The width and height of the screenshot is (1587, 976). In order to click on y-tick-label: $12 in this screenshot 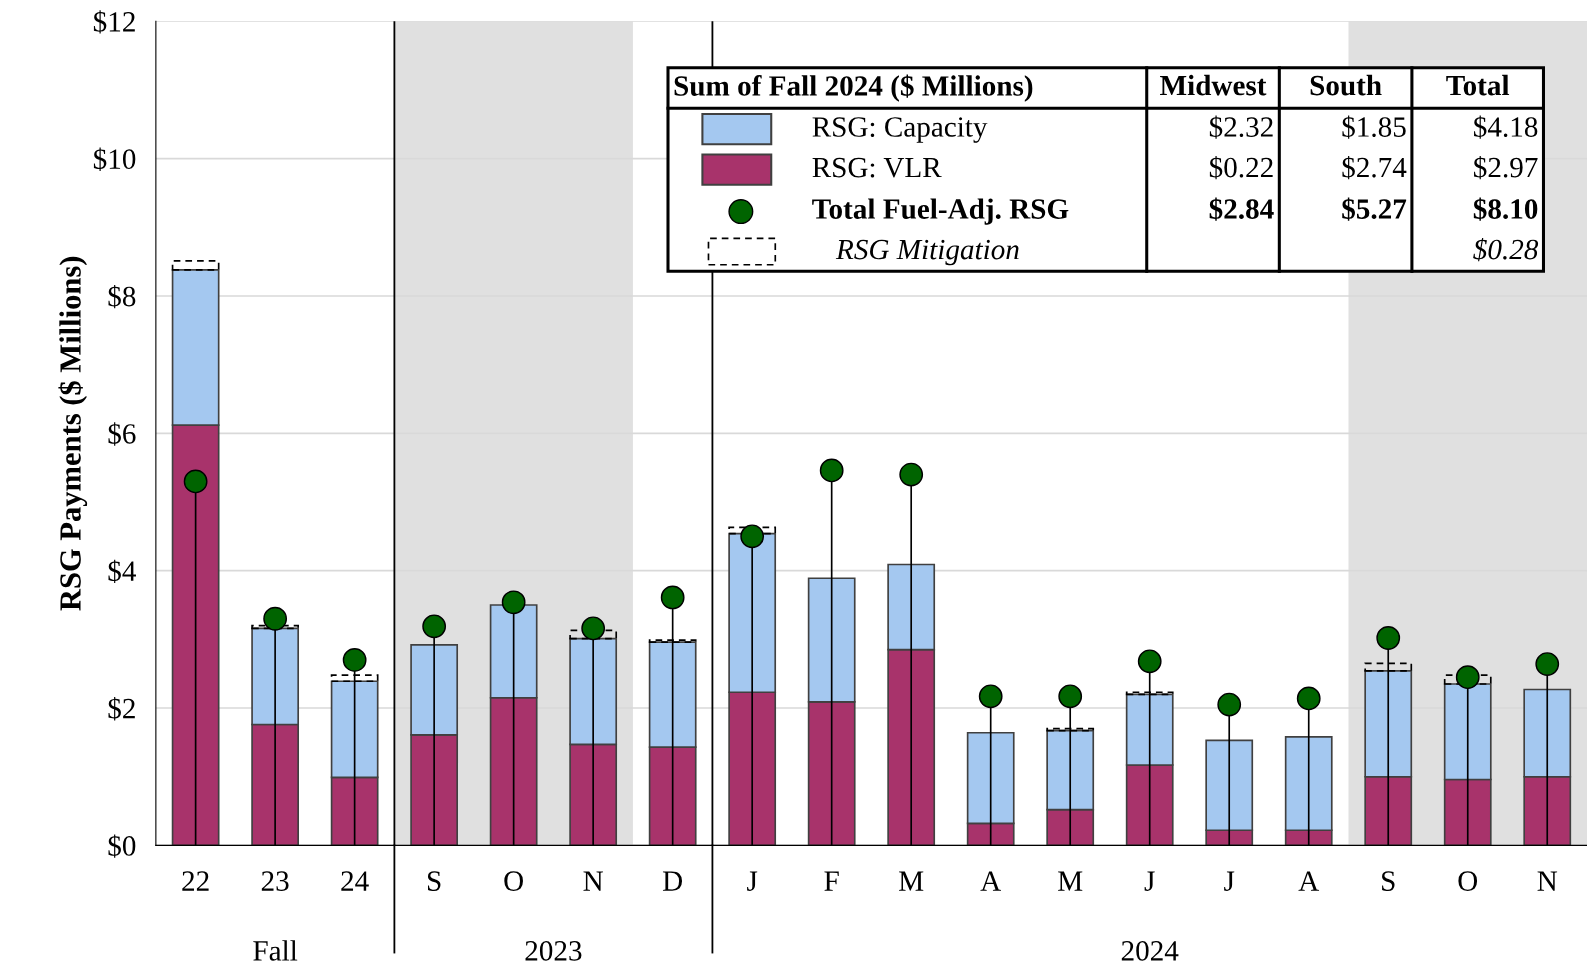, I will do `click(114, 22)`.